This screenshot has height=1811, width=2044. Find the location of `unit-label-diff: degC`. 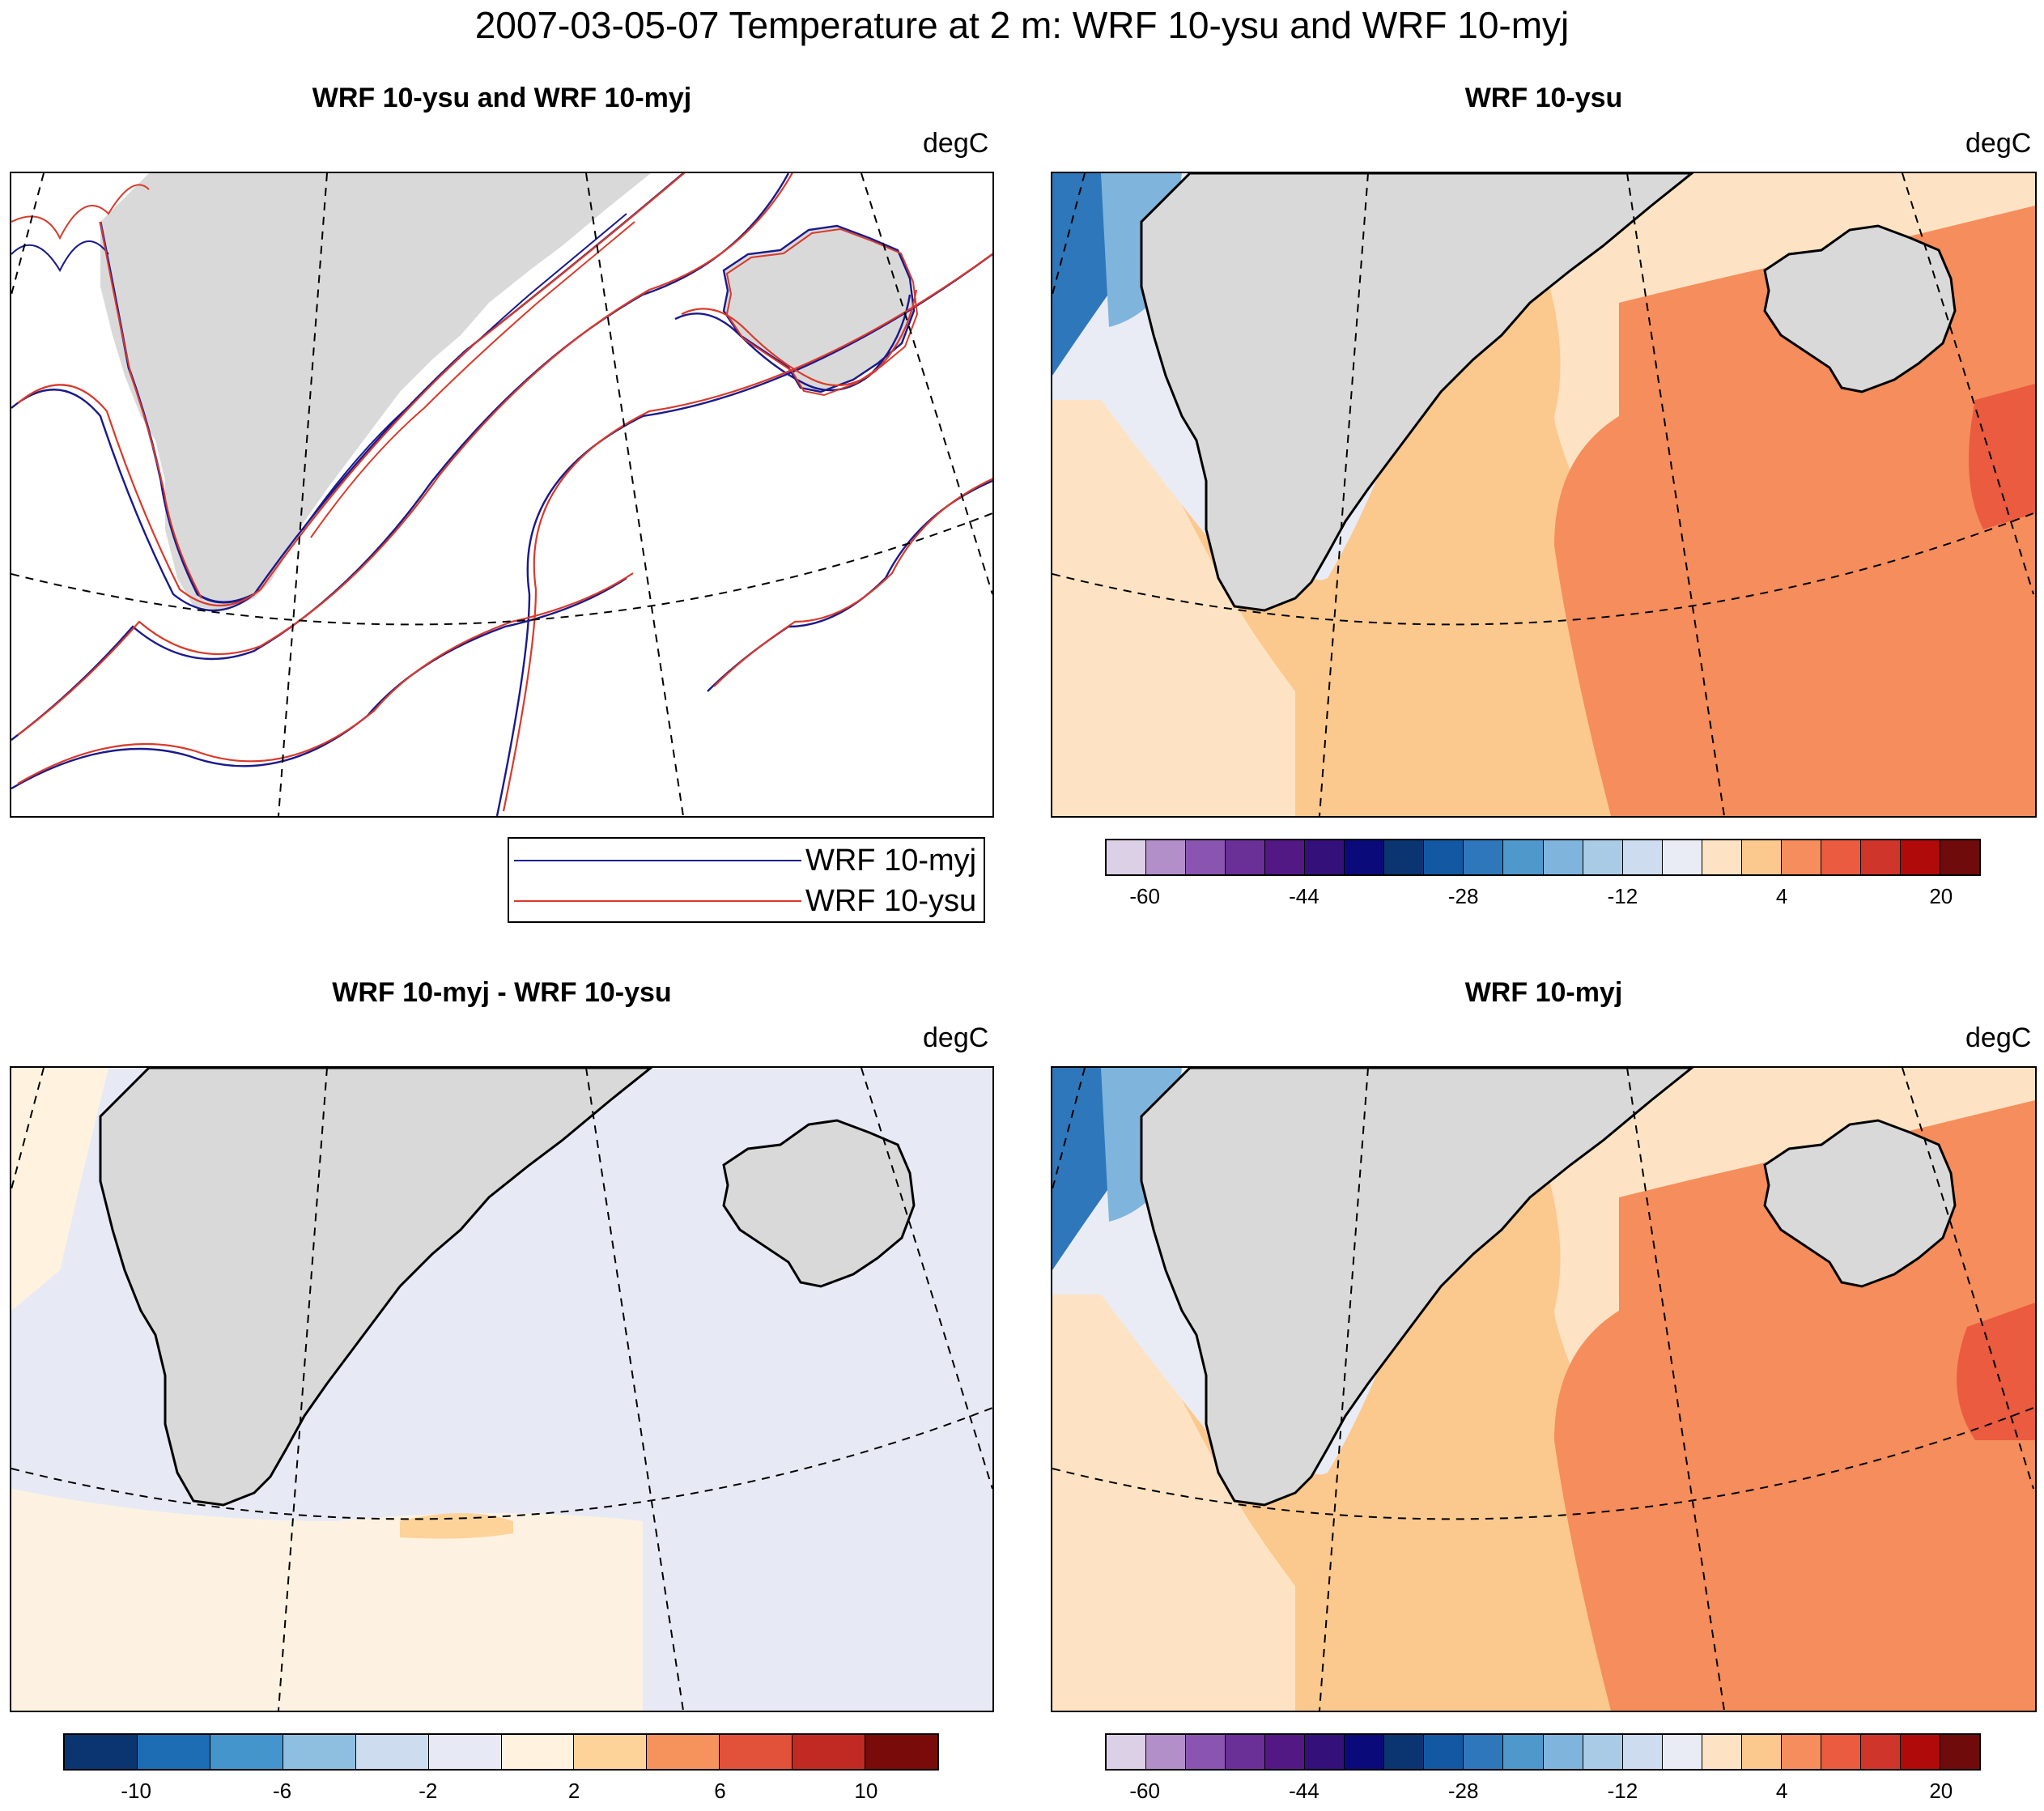

unit-label-diff: degC is located at coordinates (956, 1037).